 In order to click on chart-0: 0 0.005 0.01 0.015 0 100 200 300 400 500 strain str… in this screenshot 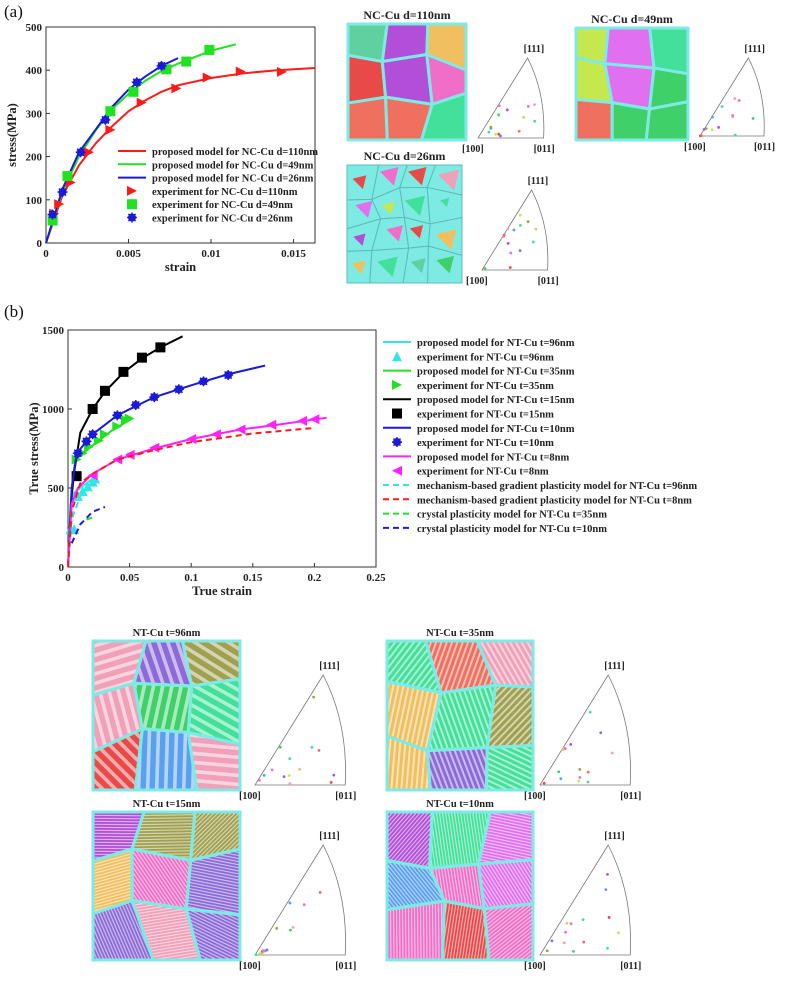, I will do `click(161, 148)`.